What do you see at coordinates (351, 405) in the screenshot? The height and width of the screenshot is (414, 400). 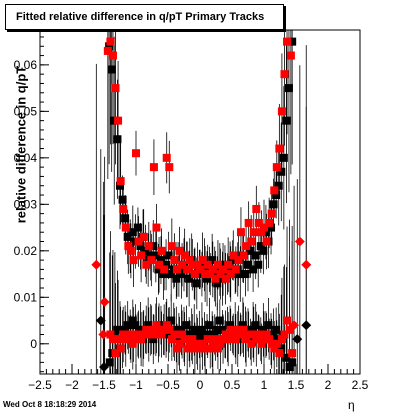 I see `x-axis-label: η` at bounding box center [351, 405].